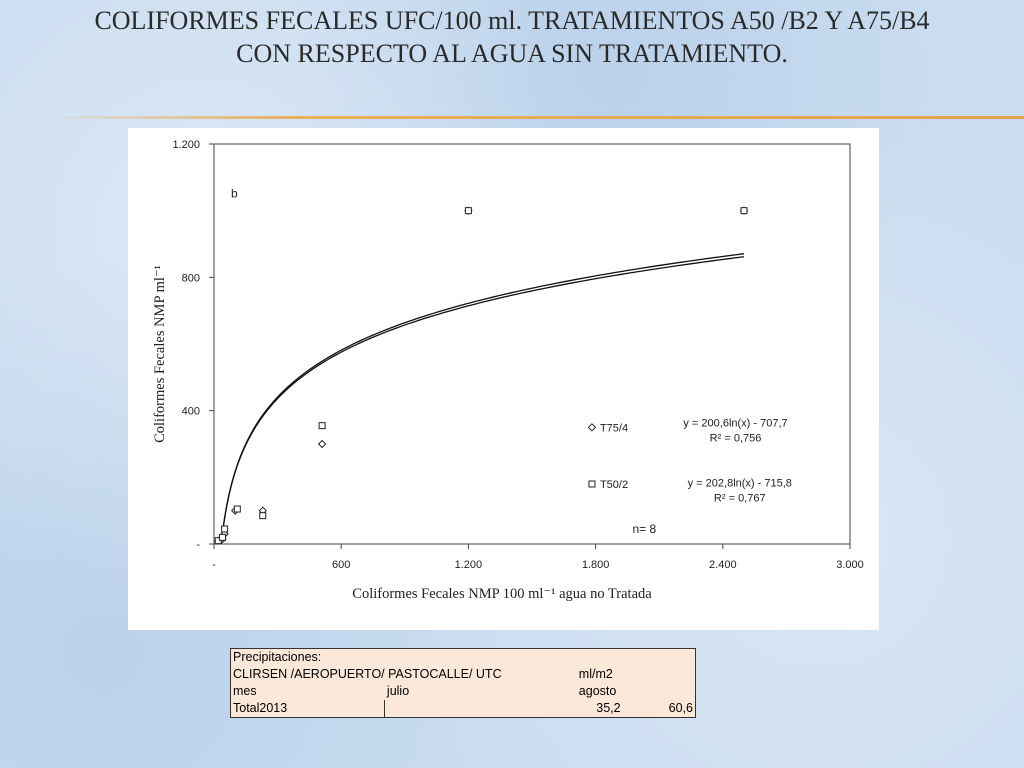 This screenshot has width=1024, height=768. I want to click on trendline-r2: R² = 0,756, so click(736, 438).